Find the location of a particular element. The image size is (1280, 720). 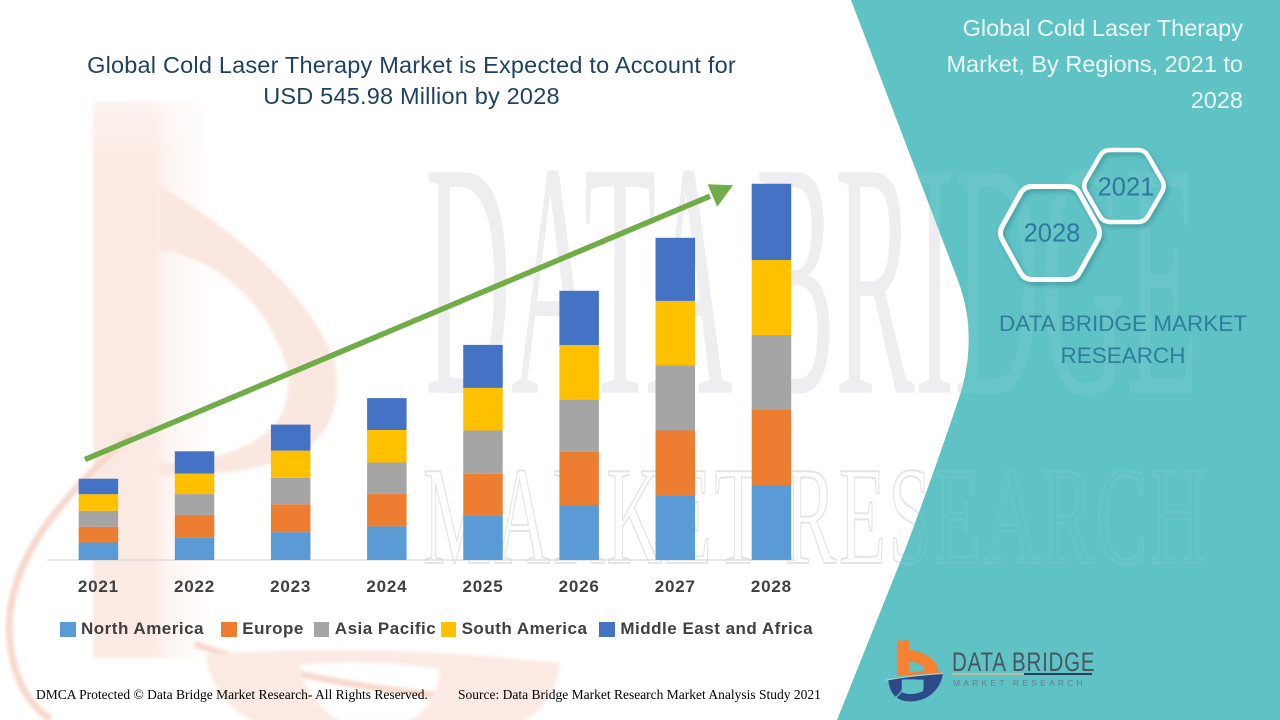

svg-text: 2028 is located at coordinates (1052, 234).